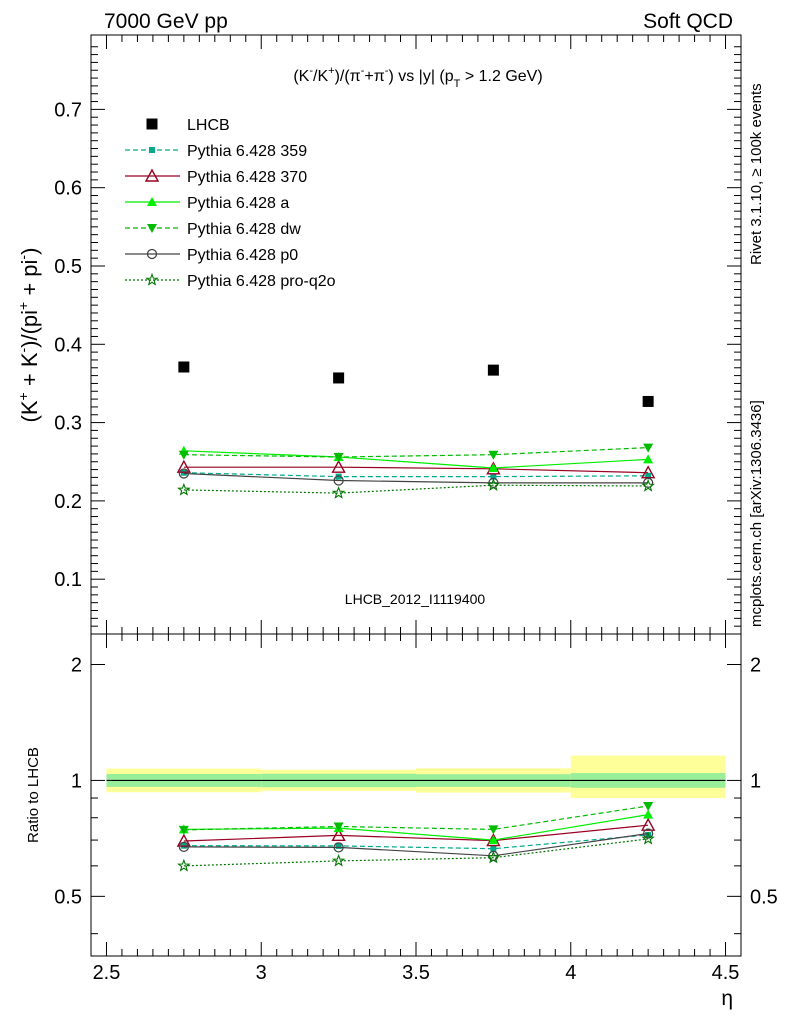 The width and height of the screenshot is (786, 1024). Describe the element at coordinates (756, 174) in the screenshot. I see `rivet-label: Rivet 3.1.10, ≥ 100k events` at that location.